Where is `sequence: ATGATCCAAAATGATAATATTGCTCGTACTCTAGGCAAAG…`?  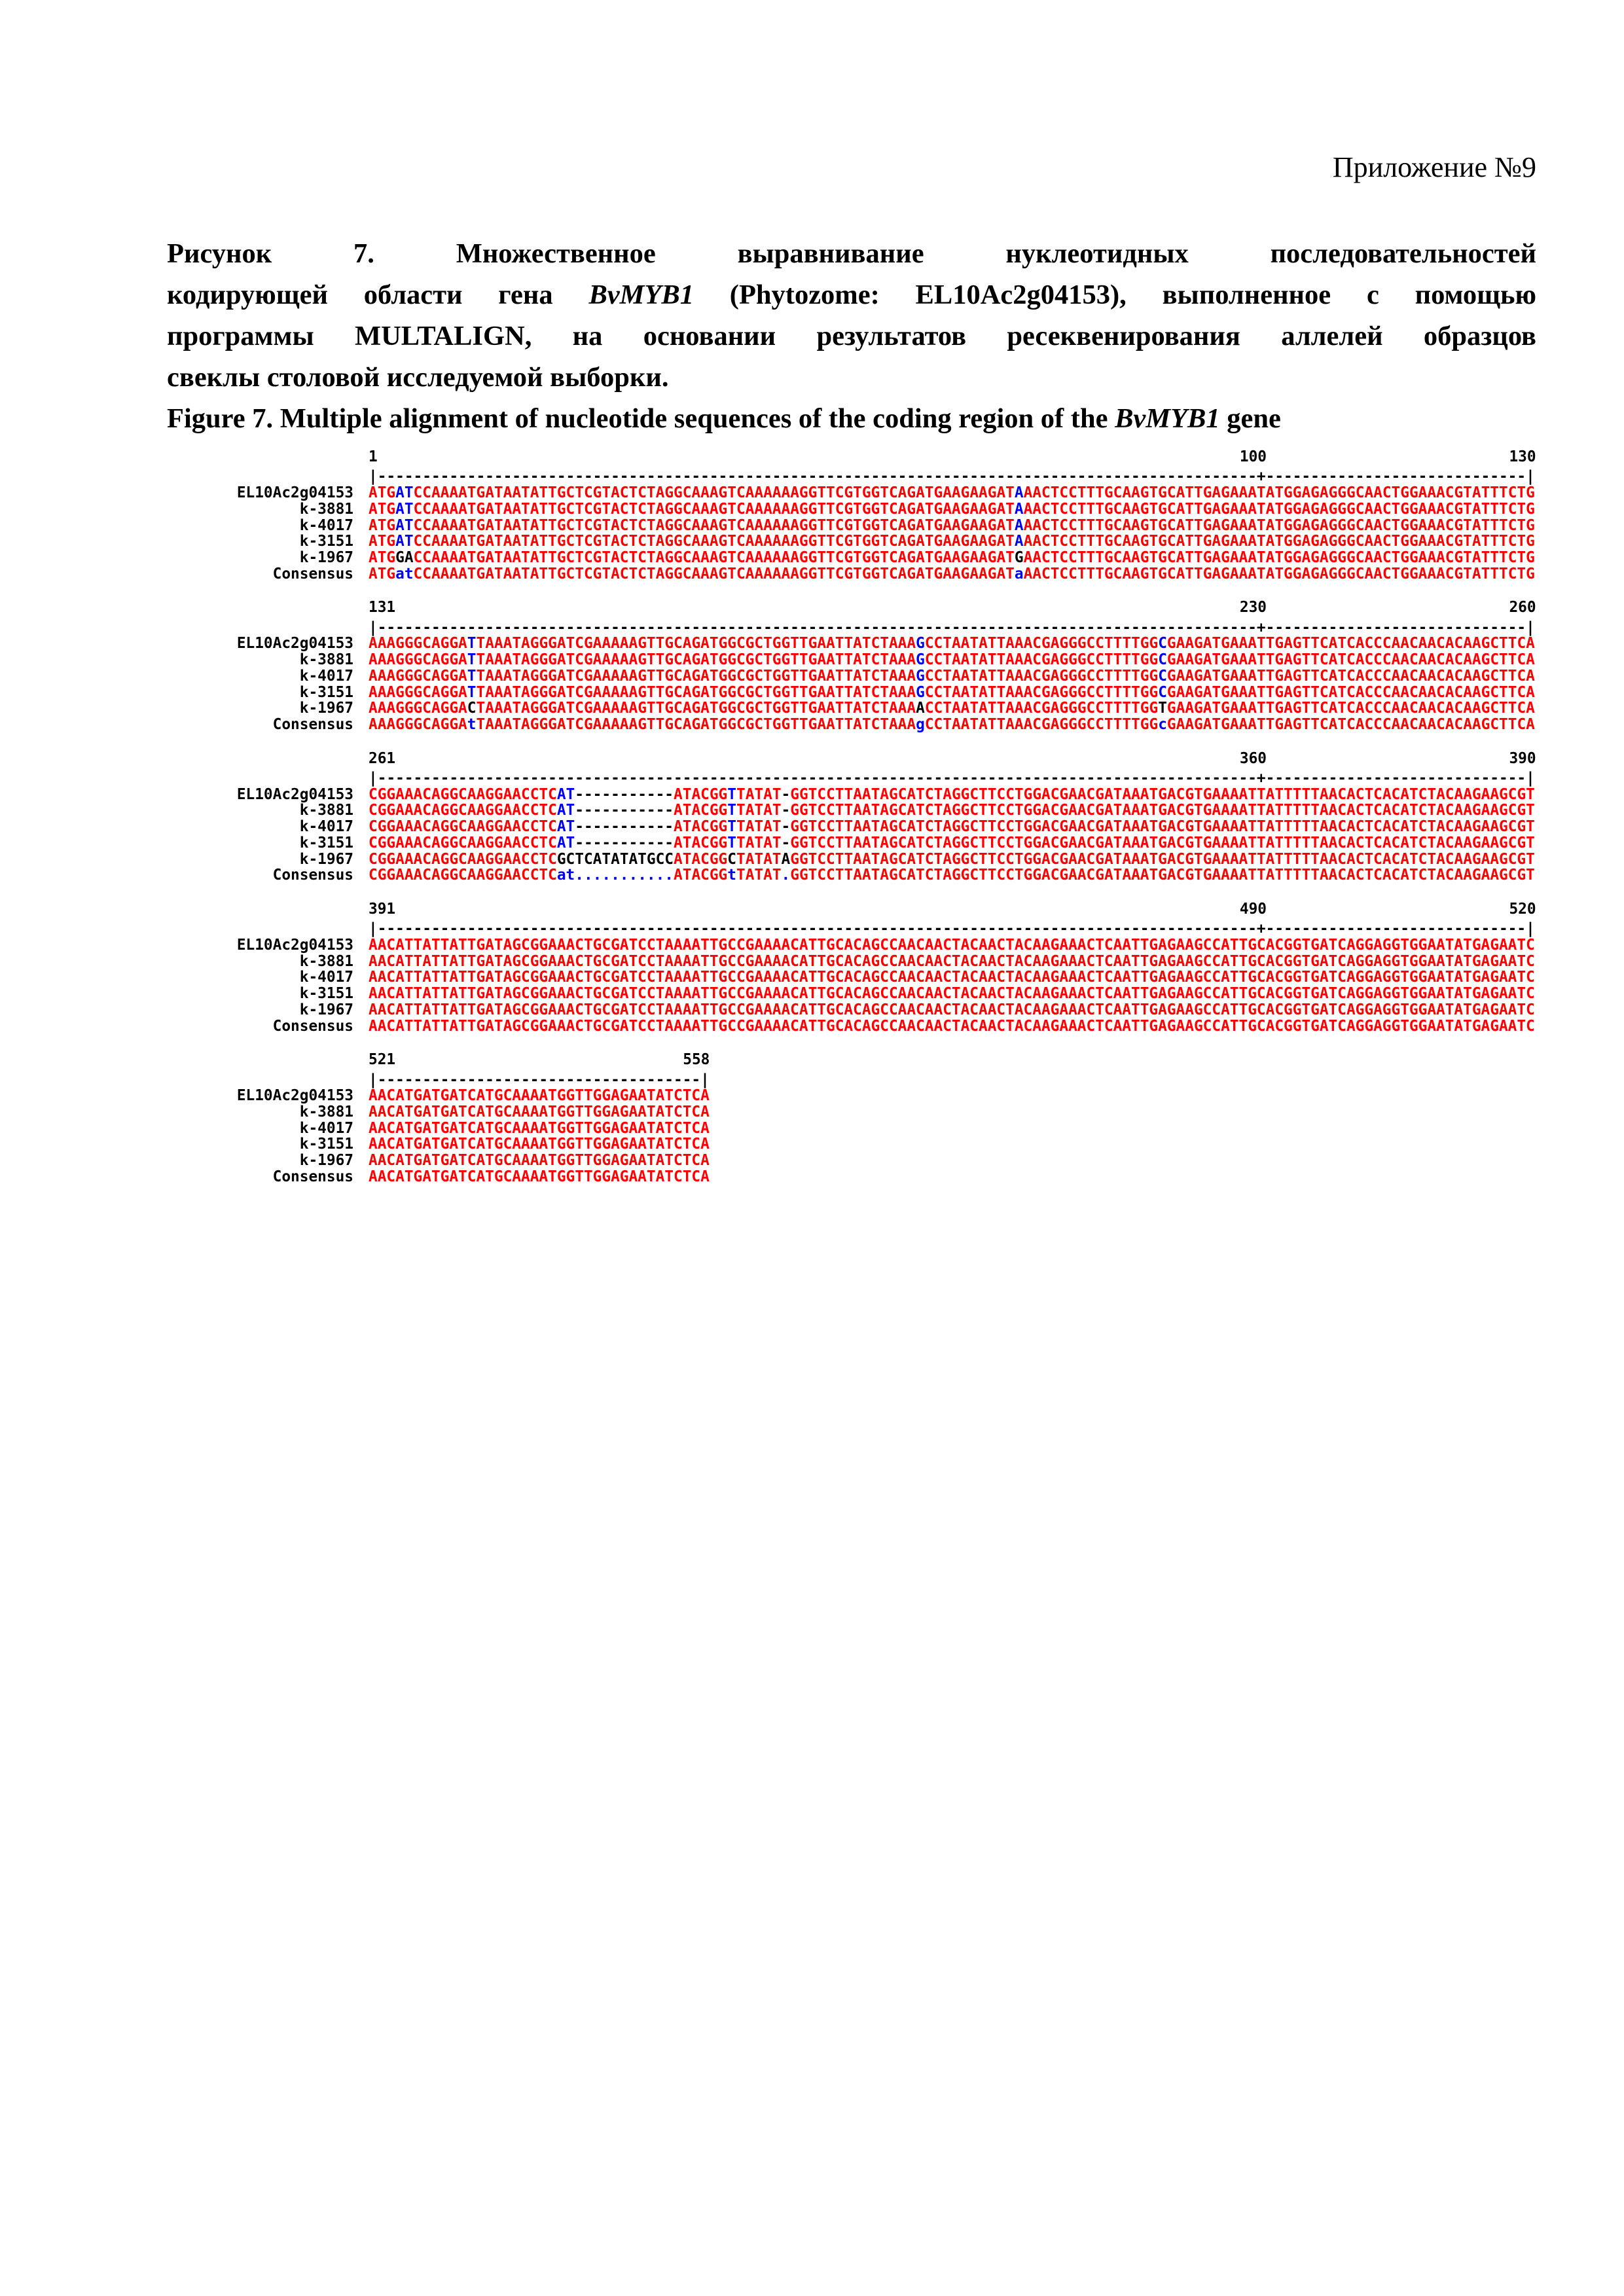 sequence: ATGATCCAAAATGATAATATTGCTCGTACTCTAGGCAAAG… is located at coordinates (952, 492).